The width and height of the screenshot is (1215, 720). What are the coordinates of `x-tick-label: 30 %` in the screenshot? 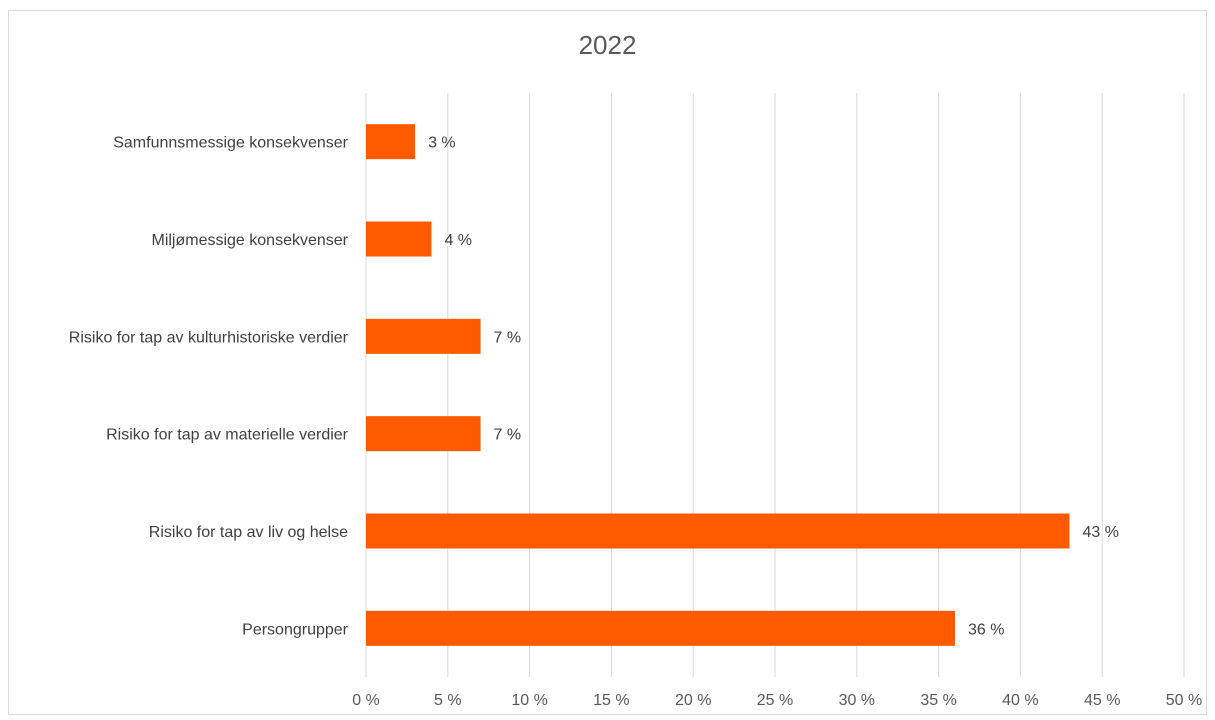 It's located at (857, 700).